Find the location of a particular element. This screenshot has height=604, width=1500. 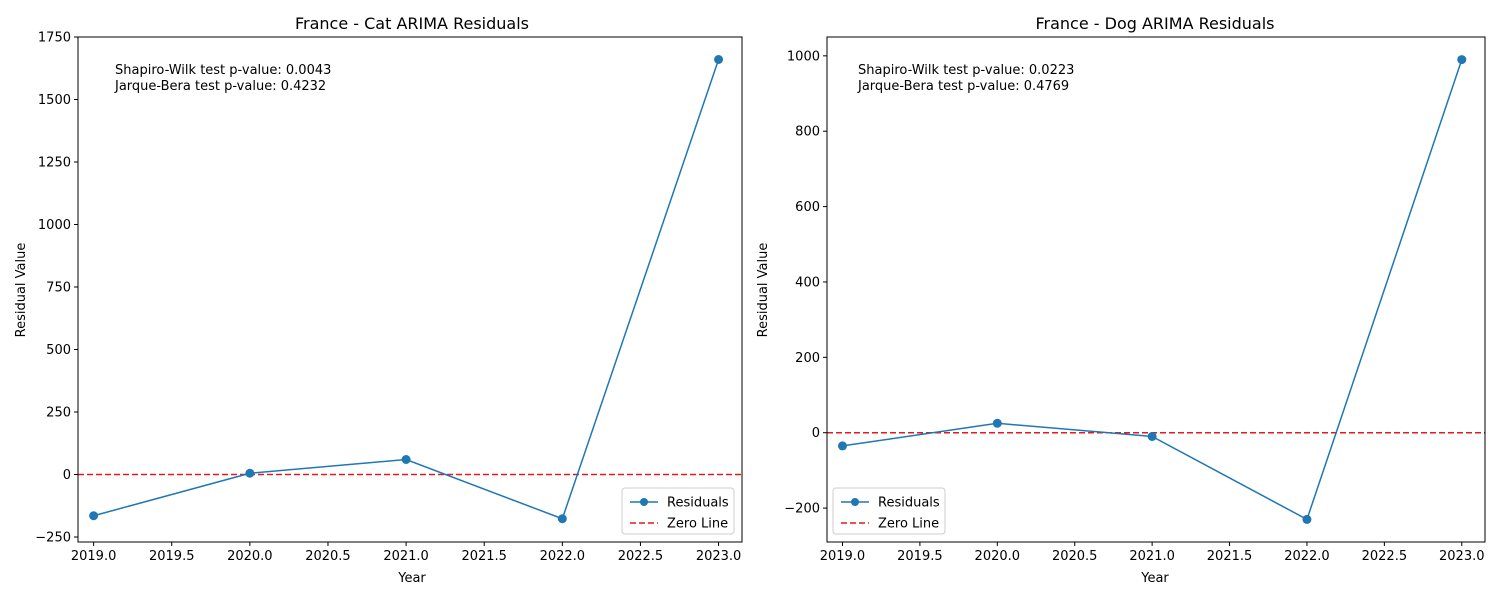

shapiro-wilk-annotation: Shapiro-Wilk test p-value: 0.0043 is located at coordinates (223, 70).